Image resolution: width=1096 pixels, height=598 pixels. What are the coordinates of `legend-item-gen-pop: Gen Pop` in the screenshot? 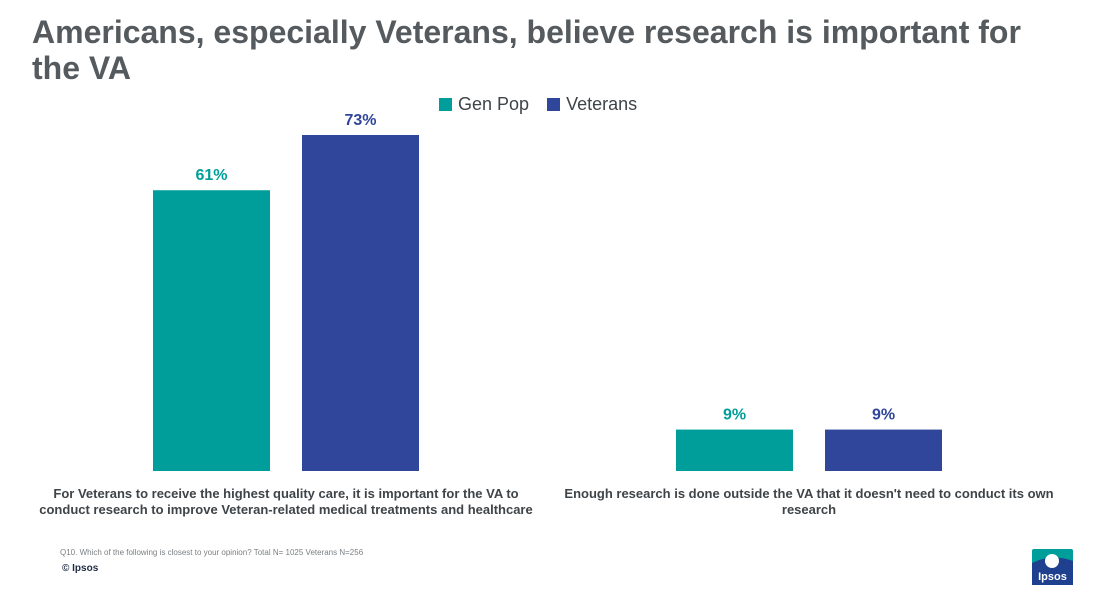 It's located at (484, 104).